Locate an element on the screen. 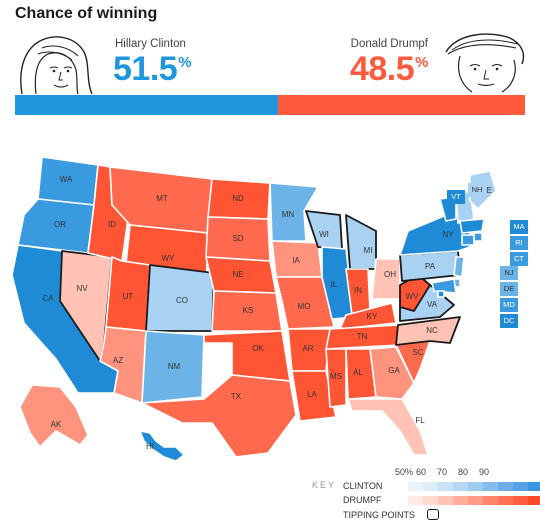  clinton-probability-segment is located at coordinates (146, 105).